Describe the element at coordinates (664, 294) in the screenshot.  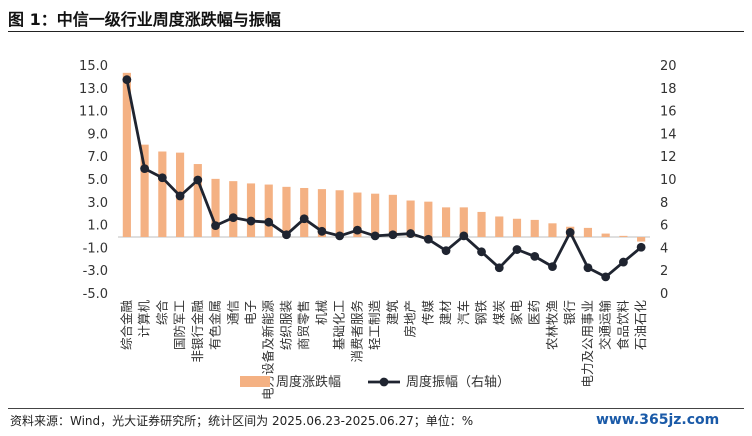
I see `y-right-tick-label: 0` at that location.